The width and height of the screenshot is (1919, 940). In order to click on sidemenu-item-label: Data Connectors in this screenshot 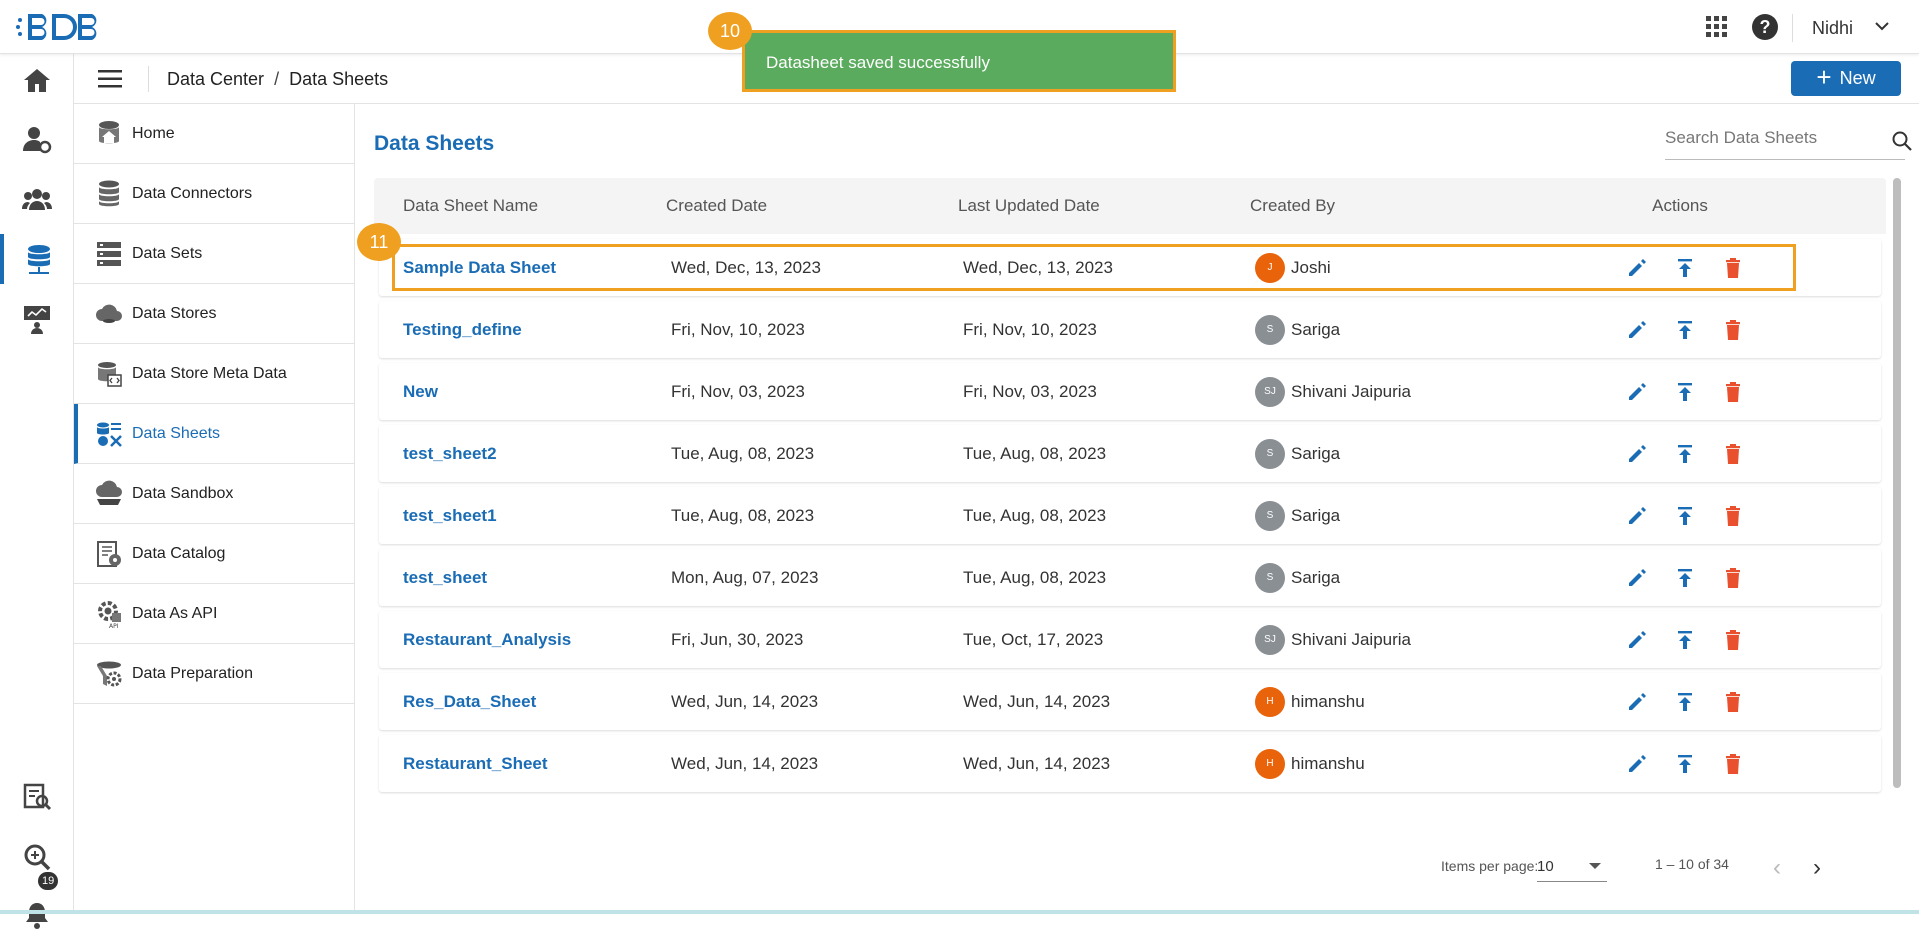, I will do `click(192, 193)`.